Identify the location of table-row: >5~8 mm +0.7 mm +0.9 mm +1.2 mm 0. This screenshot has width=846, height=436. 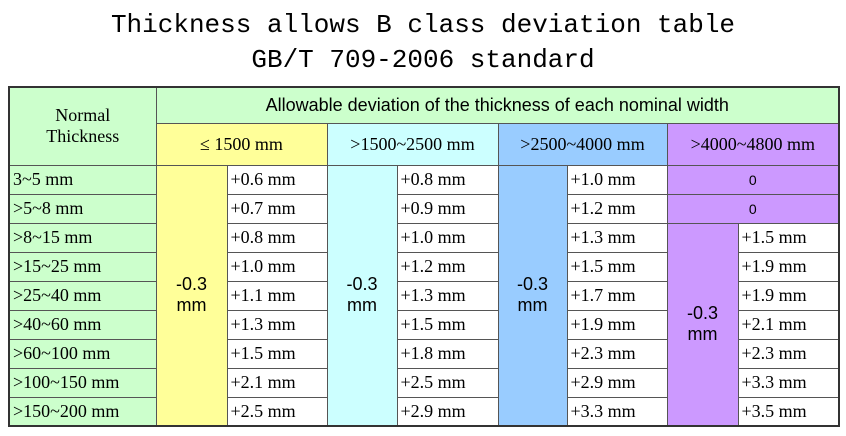
(424, 208).